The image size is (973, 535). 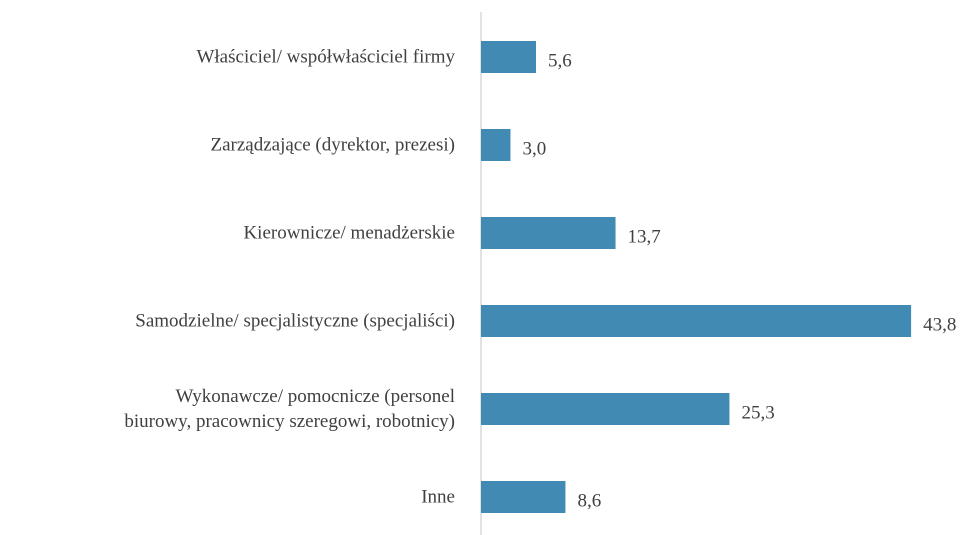 What do you see at coordinates (939, 324) in the screenshot?
I see `value-label: 43,8` at bounding box center [939, 324].